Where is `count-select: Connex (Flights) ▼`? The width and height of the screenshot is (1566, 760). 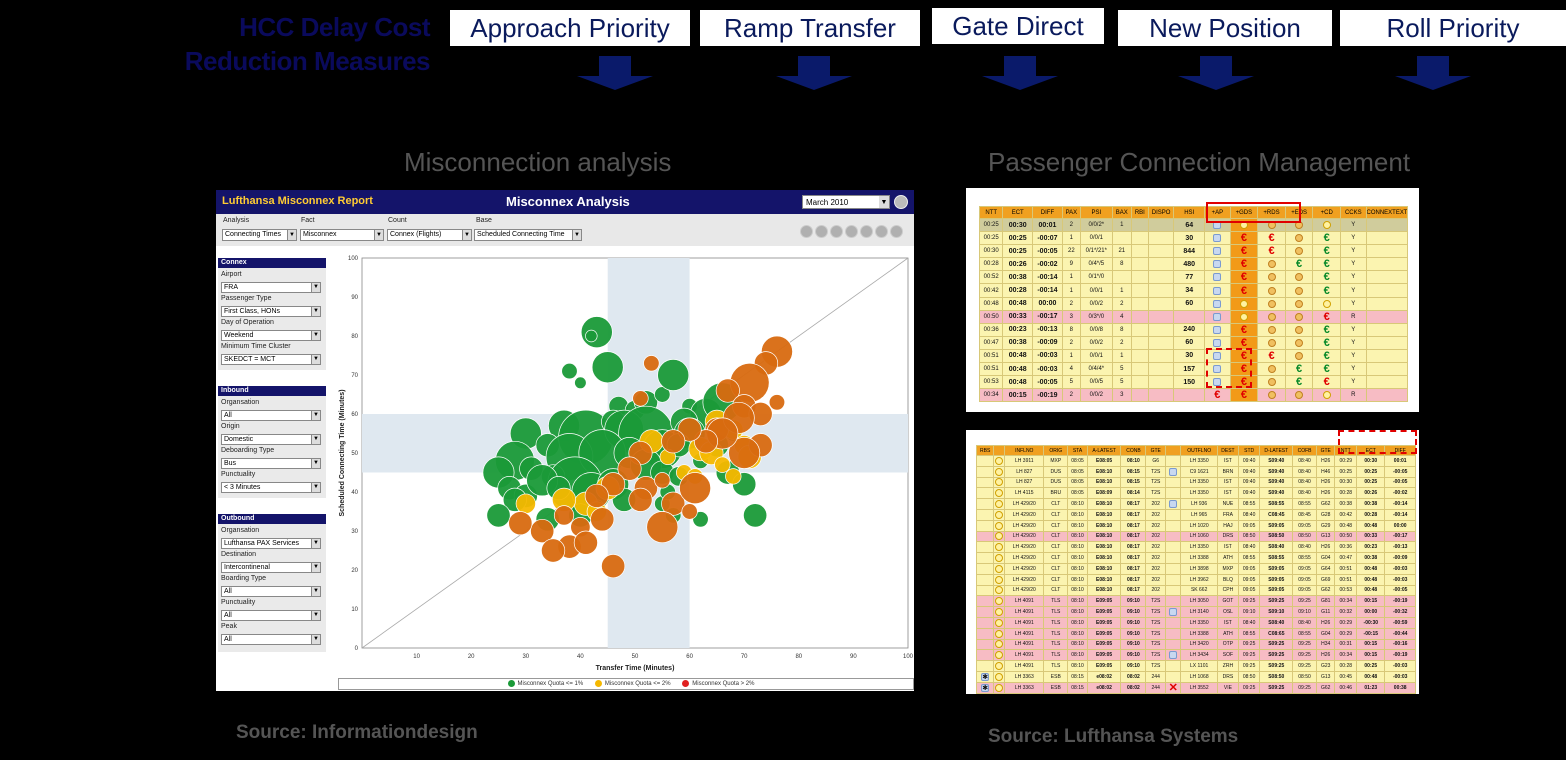
count-select: Connex (Flights) ▼ is located at coordinates (429, 235).